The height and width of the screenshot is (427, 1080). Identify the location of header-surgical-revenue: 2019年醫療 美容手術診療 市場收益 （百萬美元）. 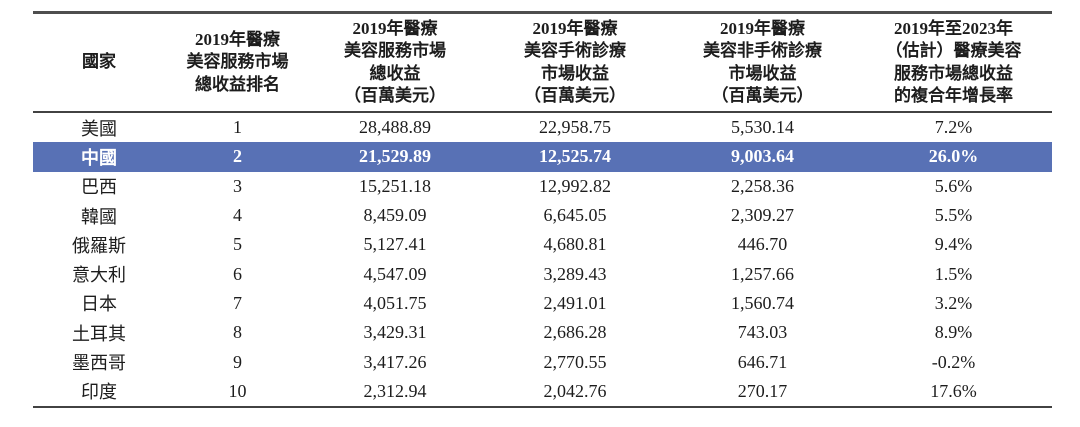
(575, 62).